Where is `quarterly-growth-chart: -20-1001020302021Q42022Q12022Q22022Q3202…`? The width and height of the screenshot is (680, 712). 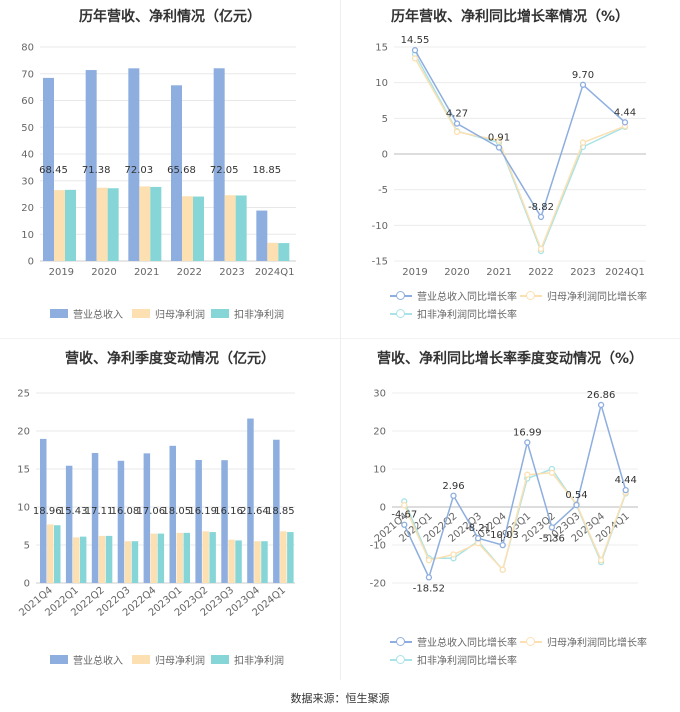 quarterly-growth-chart: -20-1001020302021Q42022Q12022Q22022Q3202… is located at coordinates (504, 491).